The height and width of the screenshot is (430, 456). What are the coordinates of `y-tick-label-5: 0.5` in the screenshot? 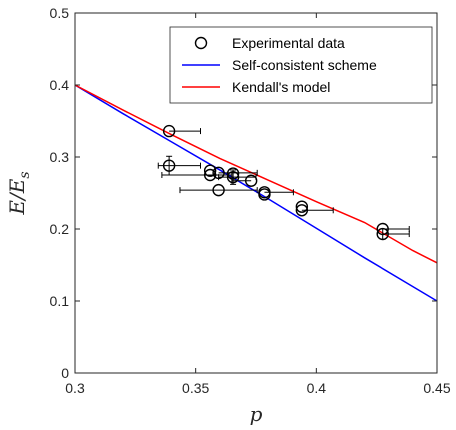 It's located at (60, 13).